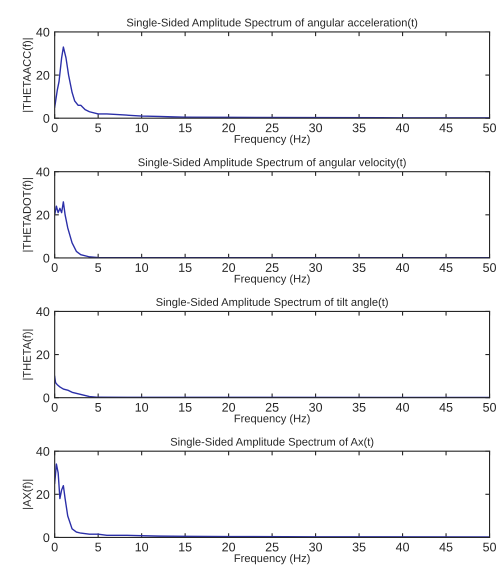 The width and height of the screenshot is (497, 581). Describe the element at coordinates (272, 303) in the screenshot. I see `chart-title: Single-Sided Amplitude Spectrum of tilt angle(t)` at that location.